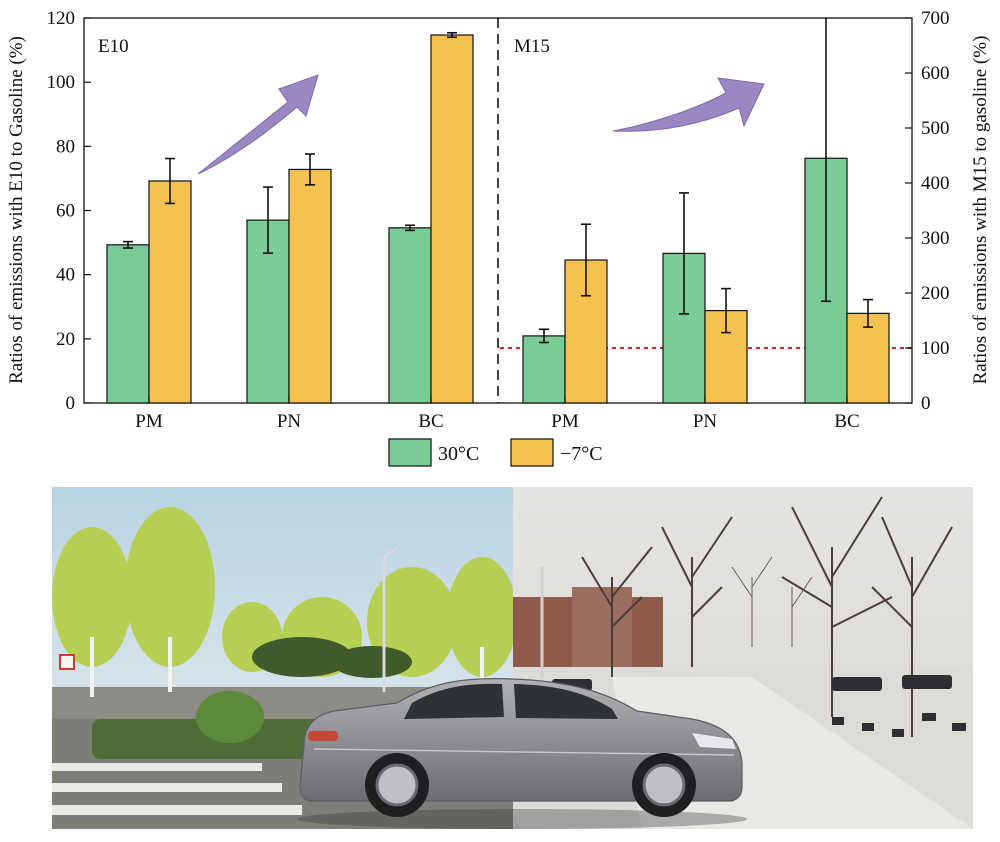 The image size is (1000, 842). Describe the element at coordinates (410, 452) in the screenshot. I see `legend-swatch-30c` at that location.